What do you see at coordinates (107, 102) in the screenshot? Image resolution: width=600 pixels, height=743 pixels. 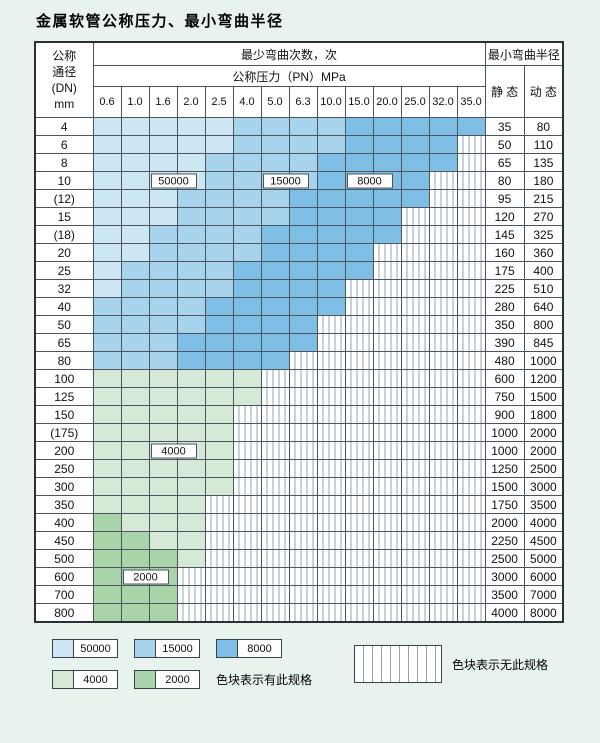 I see `pressure-col-header: 0.6` at bounding box center [107, 102].